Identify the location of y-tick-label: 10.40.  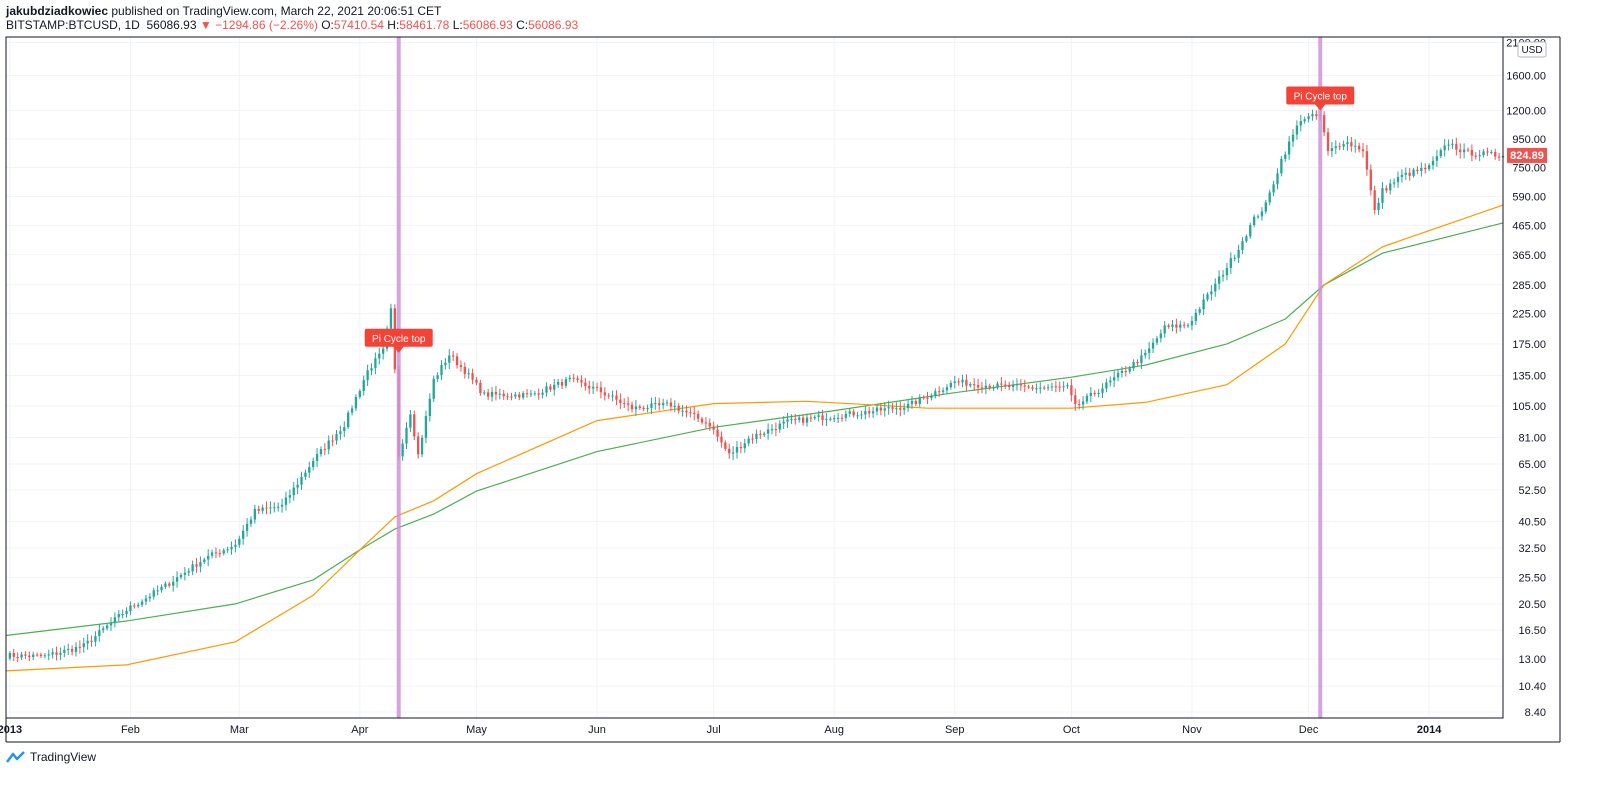
(1532, 687).